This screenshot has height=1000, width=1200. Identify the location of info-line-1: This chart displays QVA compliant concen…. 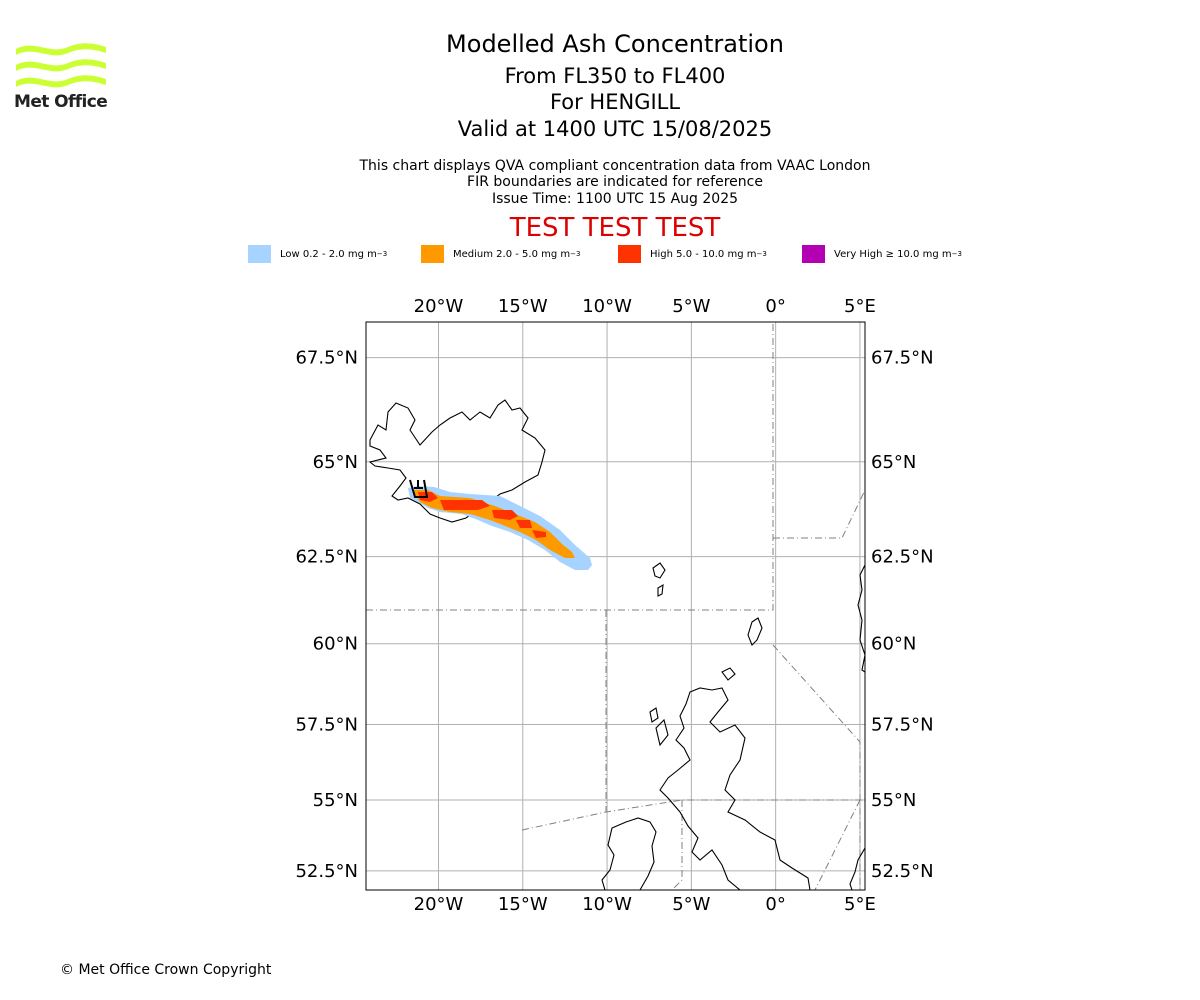
(615, 166).